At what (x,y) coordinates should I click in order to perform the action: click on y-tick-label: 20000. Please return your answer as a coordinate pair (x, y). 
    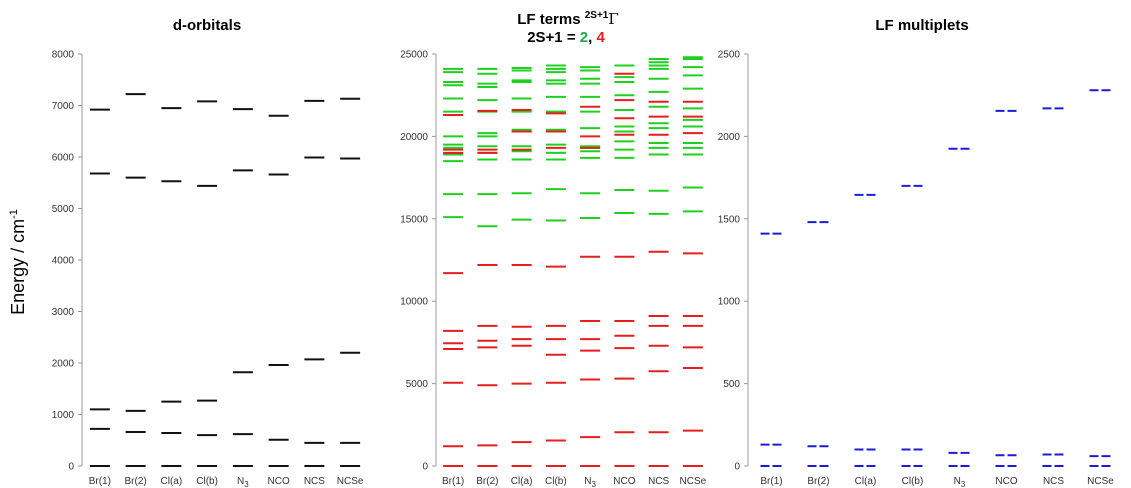
    Looking at the image, I should click on (414, 137).